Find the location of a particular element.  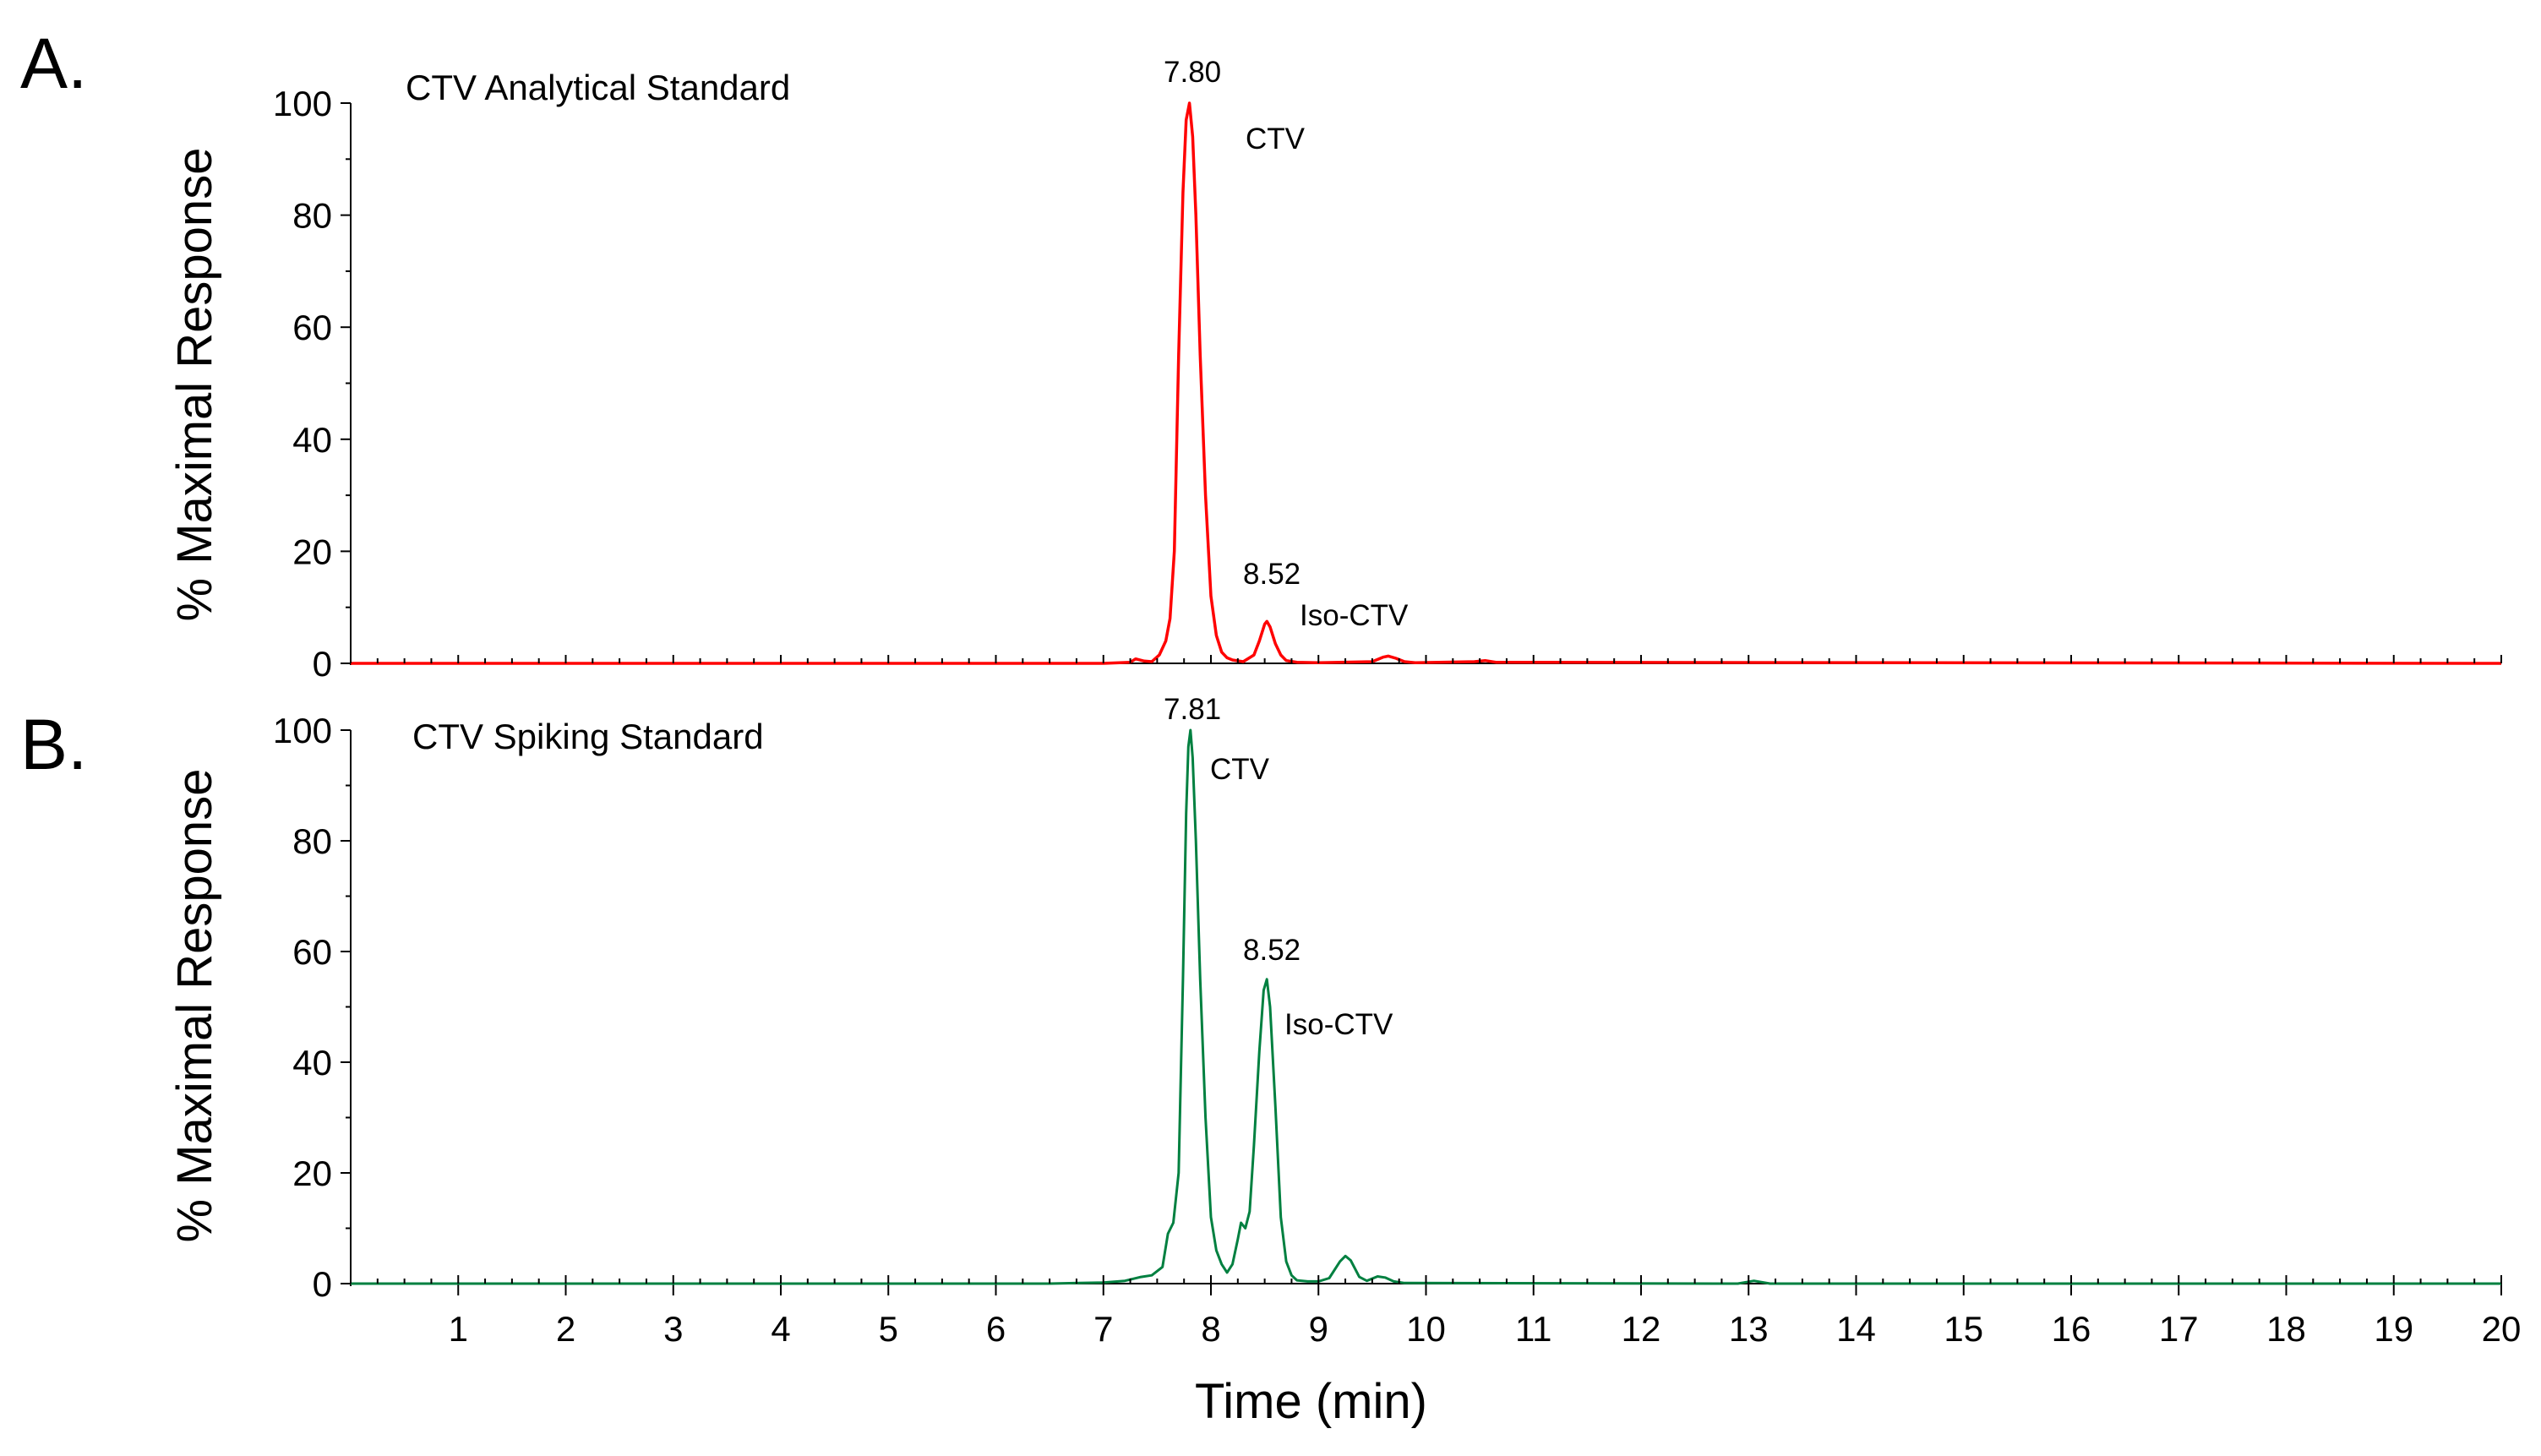

panel-b-annotation-ctv: CTV is located at coordinates (1240, 769).